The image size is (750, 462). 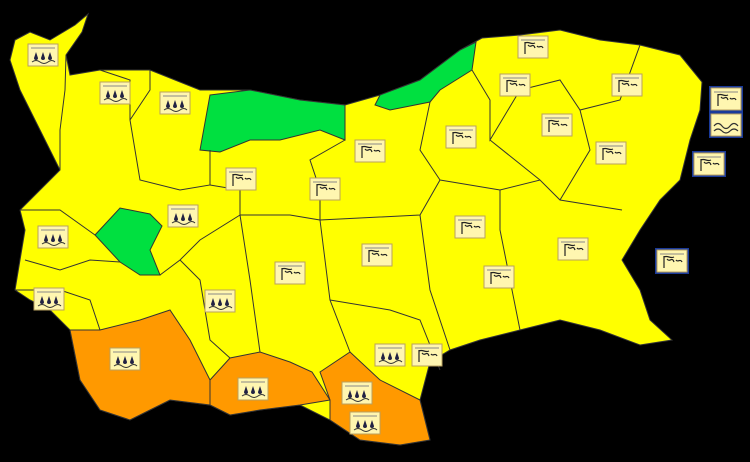 I want to click on wave-icon, so click(x=726, y=125).